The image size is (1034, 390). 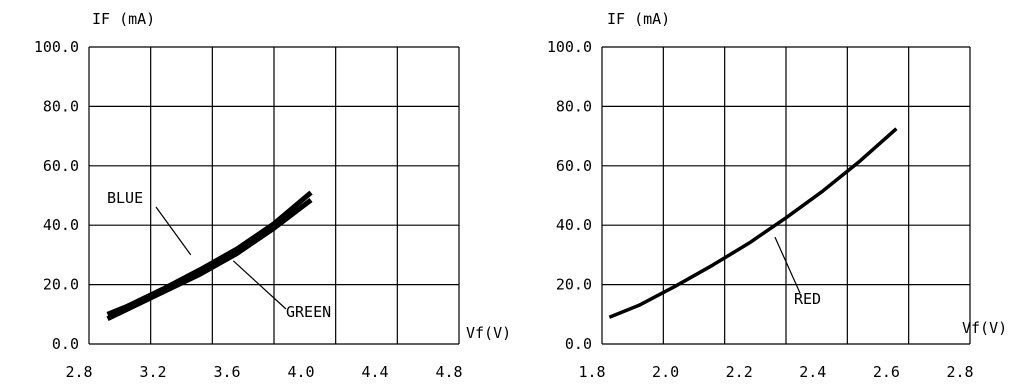 I want to click on series-label-green: GREEN, so click(x=308, y=312).